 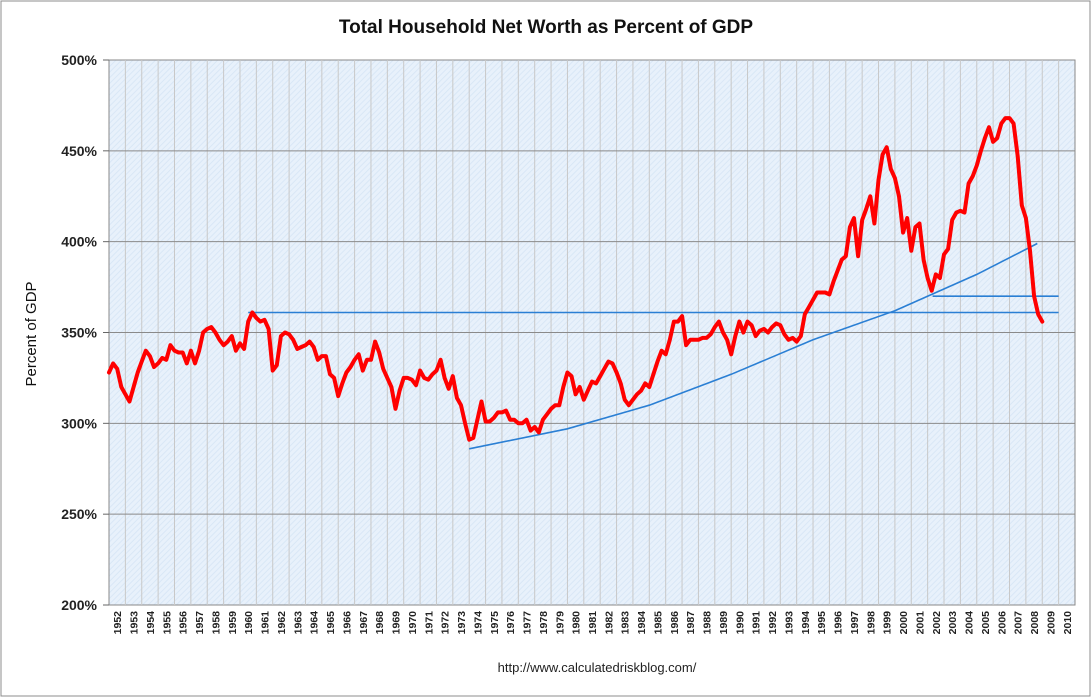 I want to click on x-tick-label: 2004, so click(x=970, y=623).